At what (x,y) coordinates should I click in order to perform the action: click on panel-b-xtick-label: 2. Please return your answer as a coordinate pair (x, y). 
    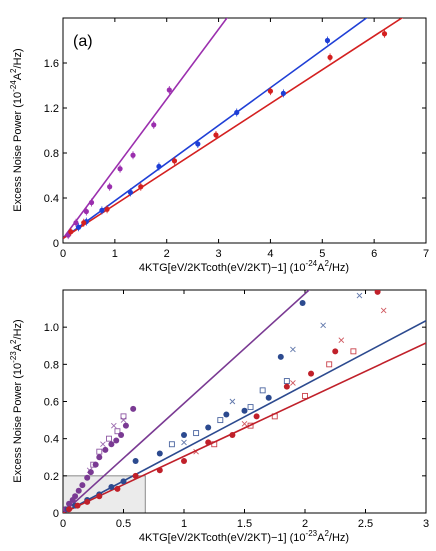
    Looking at the image, I should click on (305, 524).